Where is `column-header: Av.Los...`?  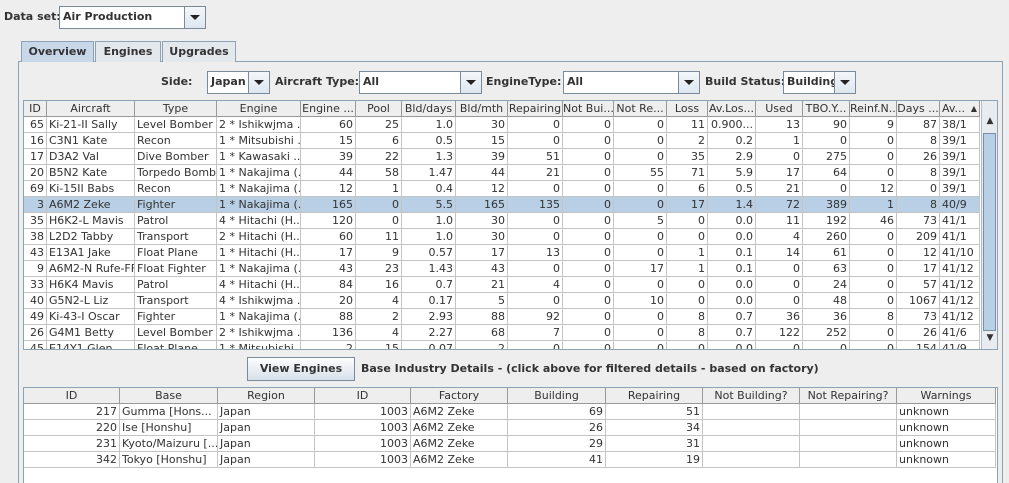
column-header: Av.Los... is located at coordinates (732, 109).